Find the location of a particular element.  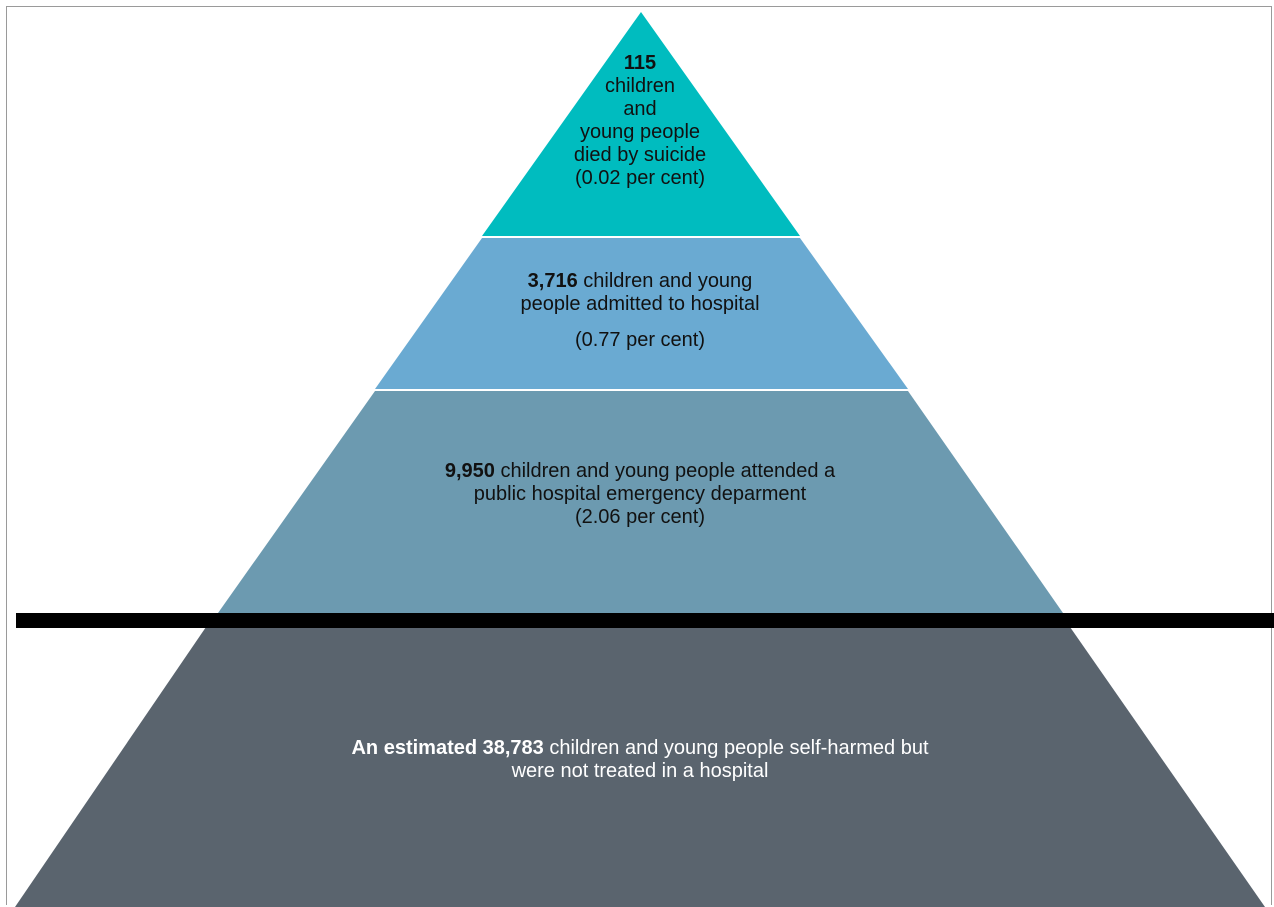

tier-emergency-percent: (2.06 per cent) is located at coordinates (640, 517).